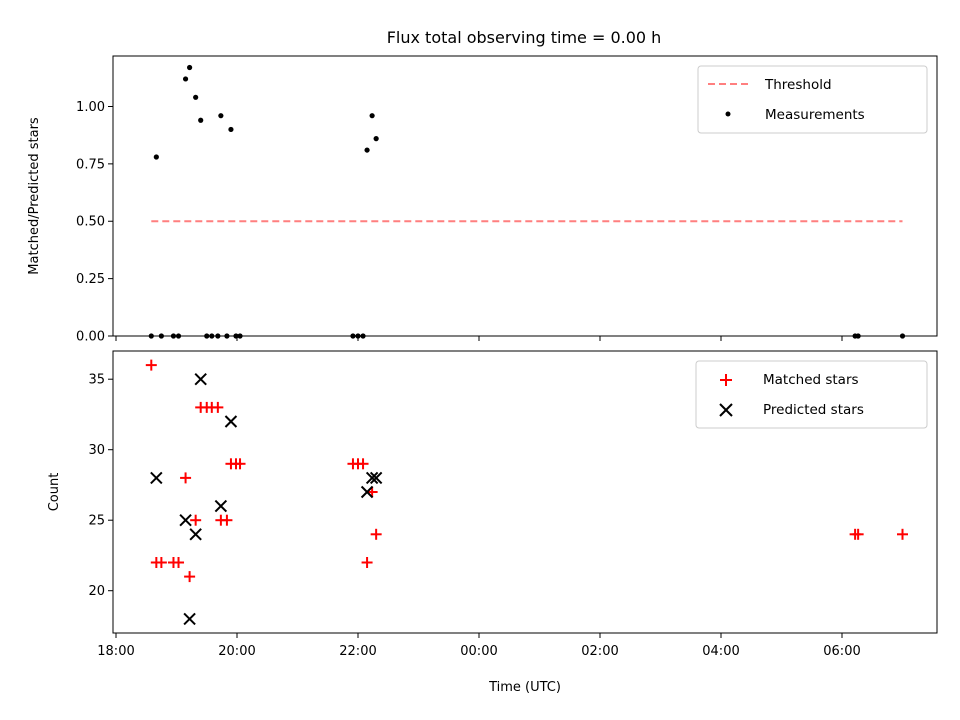  Describe the element at coordinates (726, 410) in the screenshot. I see `predicted-legend-swatch` at that location.